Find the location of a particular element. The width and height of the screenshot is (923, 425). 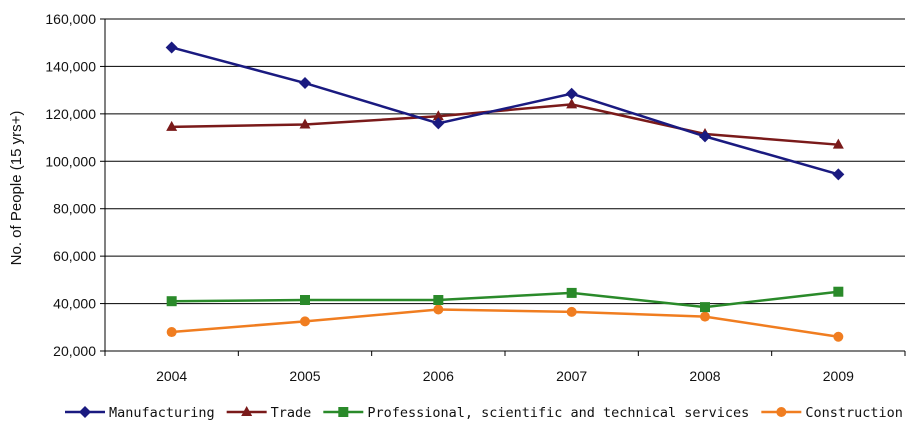

professional-scientific-and-technical-services-line is located at coordinates (505, 299).